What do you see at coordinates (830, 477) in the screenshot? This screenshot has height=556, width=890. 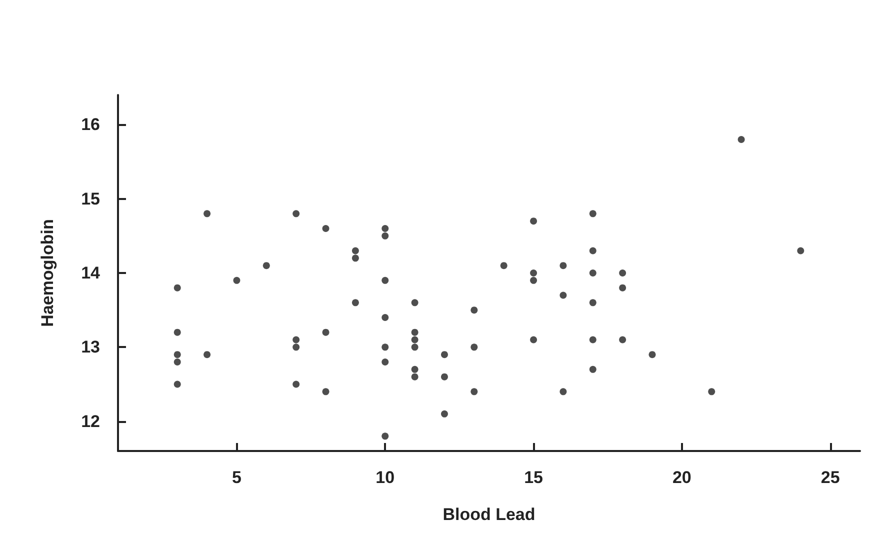 I see `x-tick-label: 25` at bounding box center [830, 477].